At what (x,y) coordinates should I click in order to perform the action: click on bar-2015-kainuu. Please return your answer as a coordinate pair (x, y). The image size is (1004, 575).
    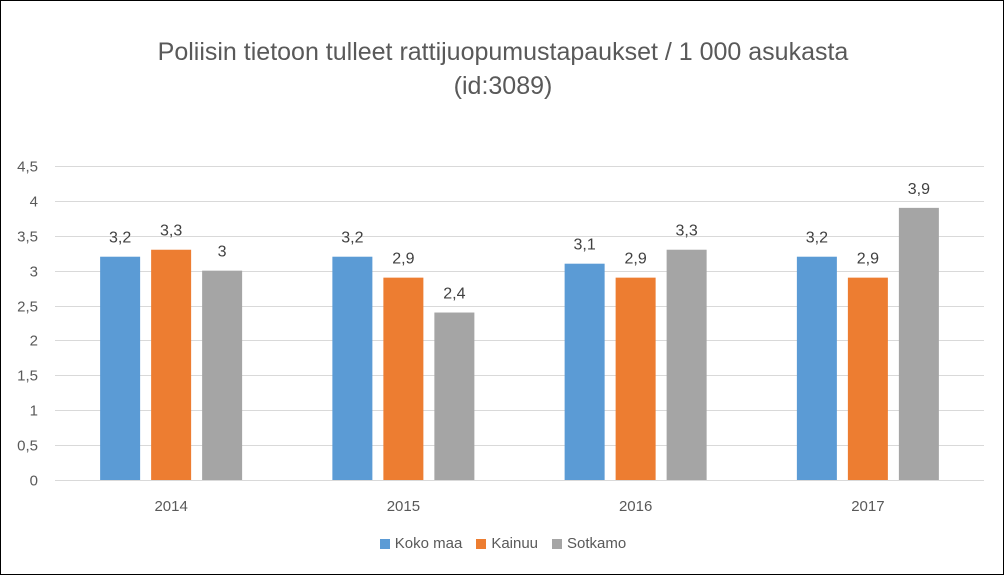
    Looking at the image, I should click on (403, 378).